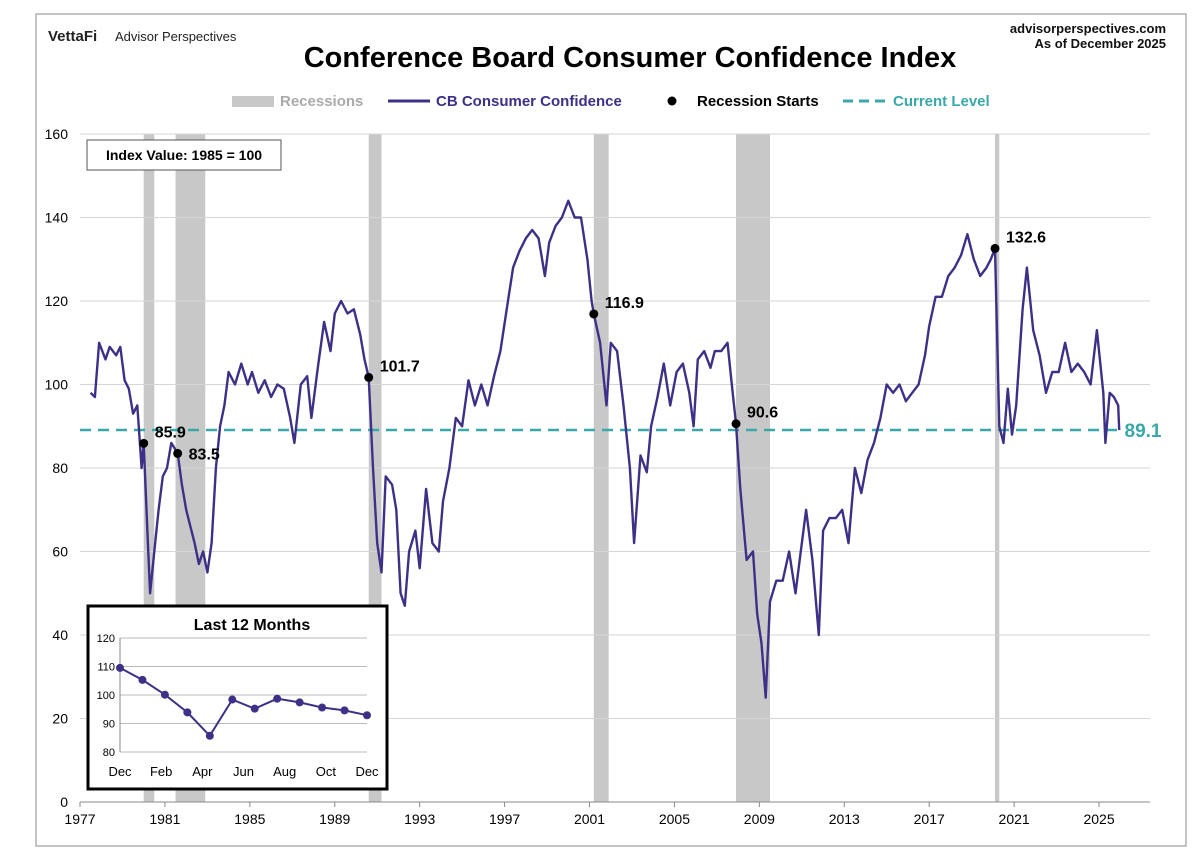 The height and width of the screenshot is (859, 1200). I want to click on current-level-label: 89.1, so click(1143, 431).